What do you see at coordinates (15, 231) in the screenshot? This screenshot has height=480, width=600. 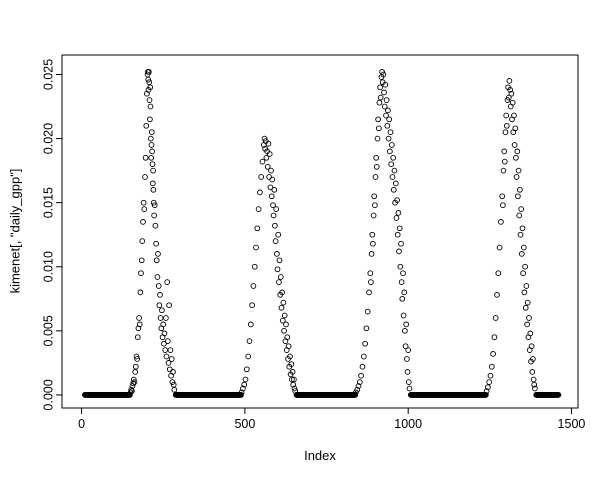 I see `y-axis-title: kimenet[, "daily_gpp"]` at bounding box center [15, 231].